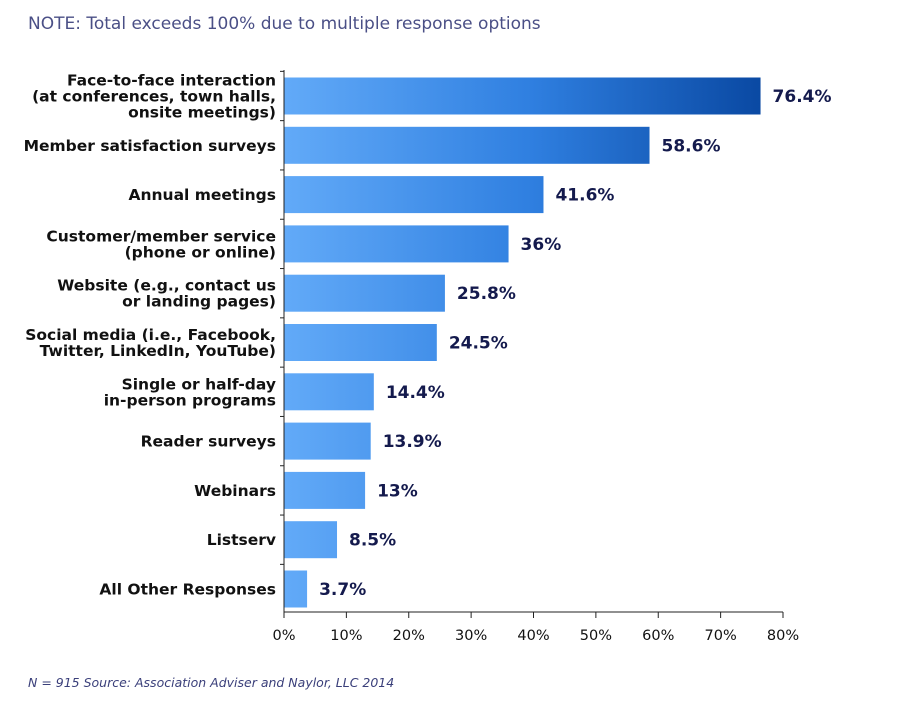 The image size is (898, 707). Describe the element at coordinates (783, 636) in the screenshot. I see `x-tick-label: 80%` at that location.